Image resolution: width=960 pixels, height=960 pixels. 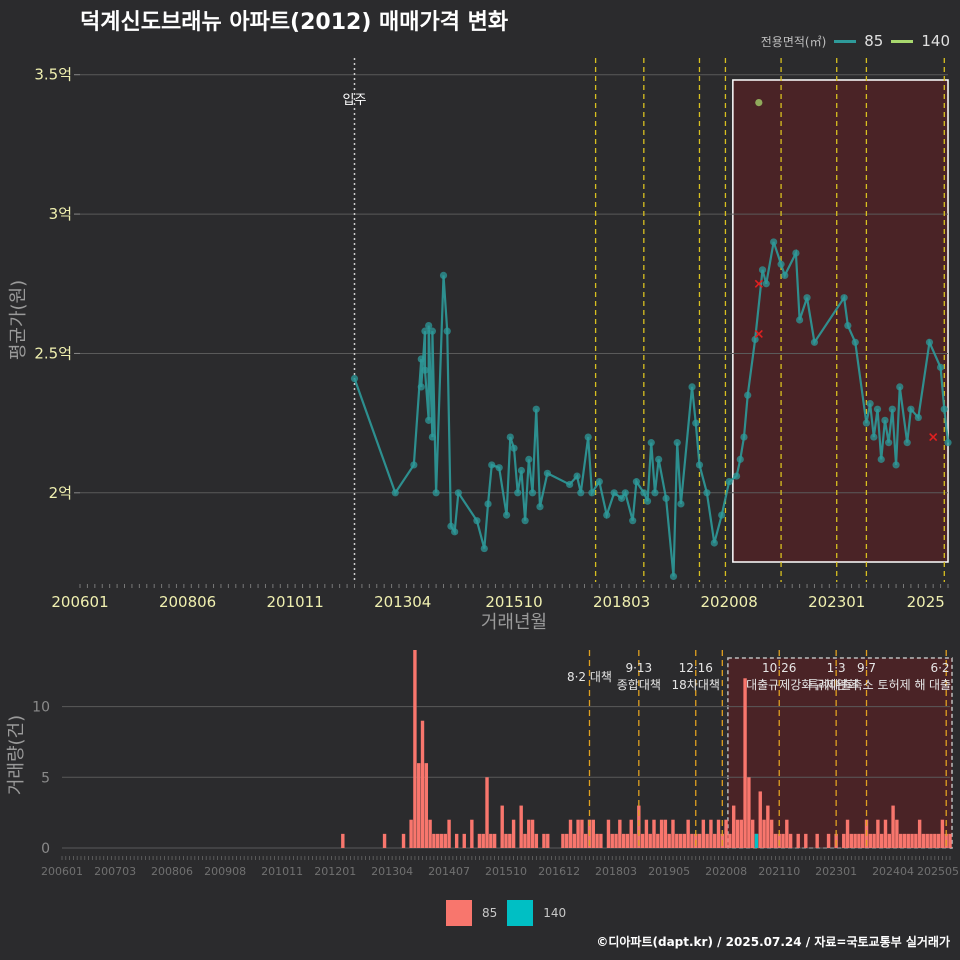 What do you see at coordinates (45, 778) in the screenshot?
I see `y-tick-label: 5` at bounding box center [45, 778].